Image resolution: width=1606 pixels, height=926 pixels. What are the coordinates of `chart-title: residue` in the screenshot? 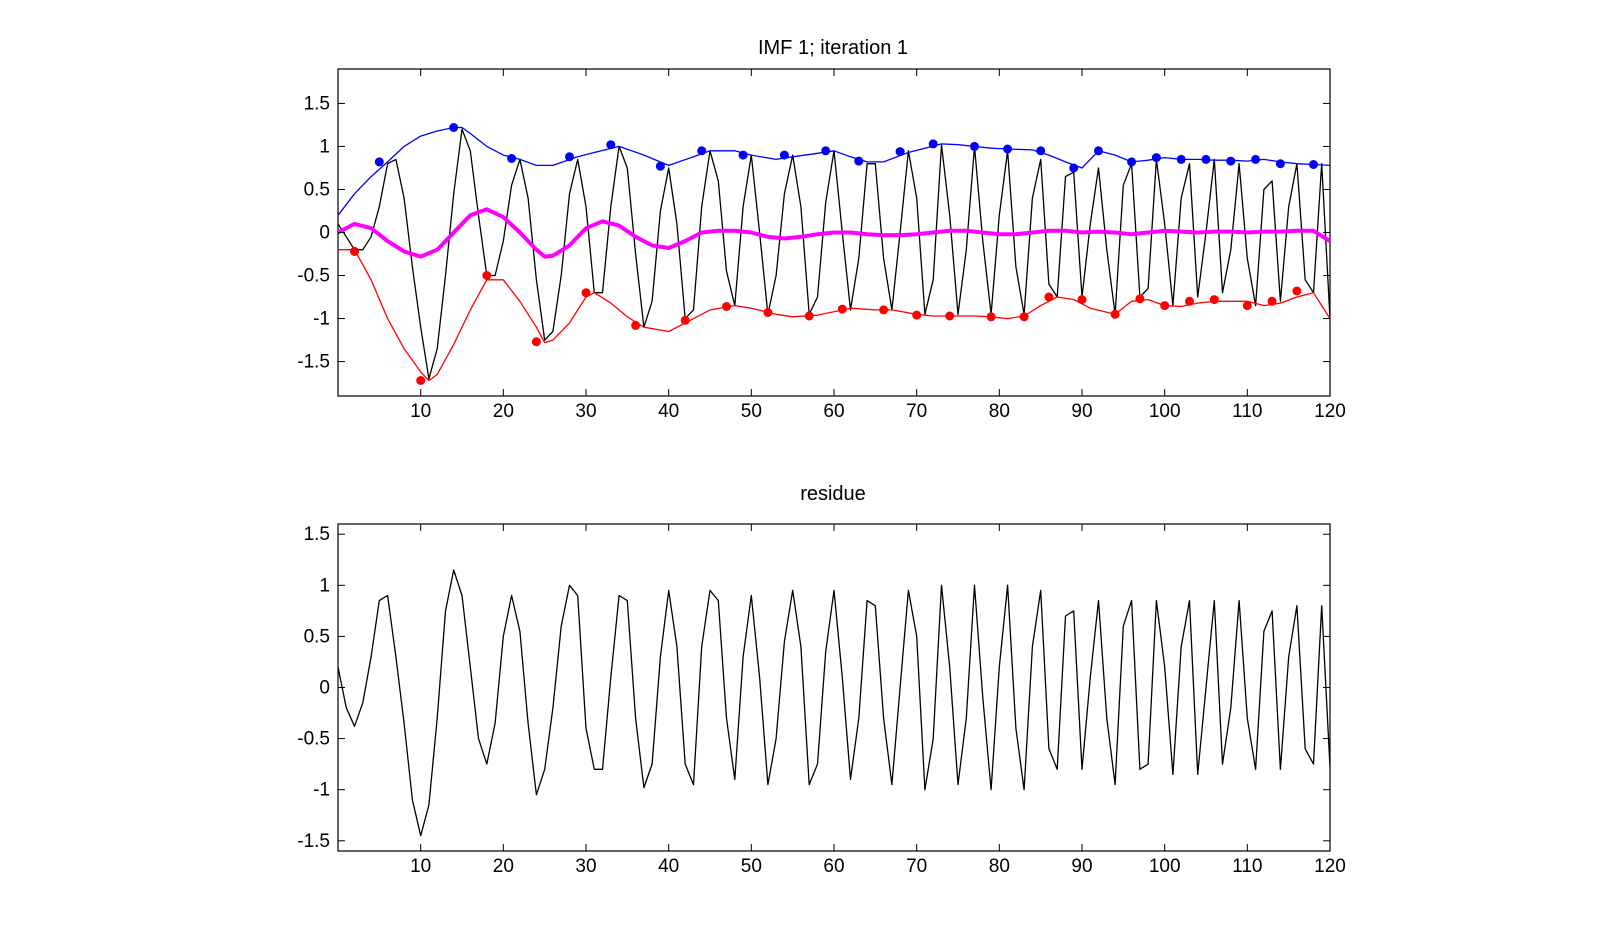 It's located at (833, 494).